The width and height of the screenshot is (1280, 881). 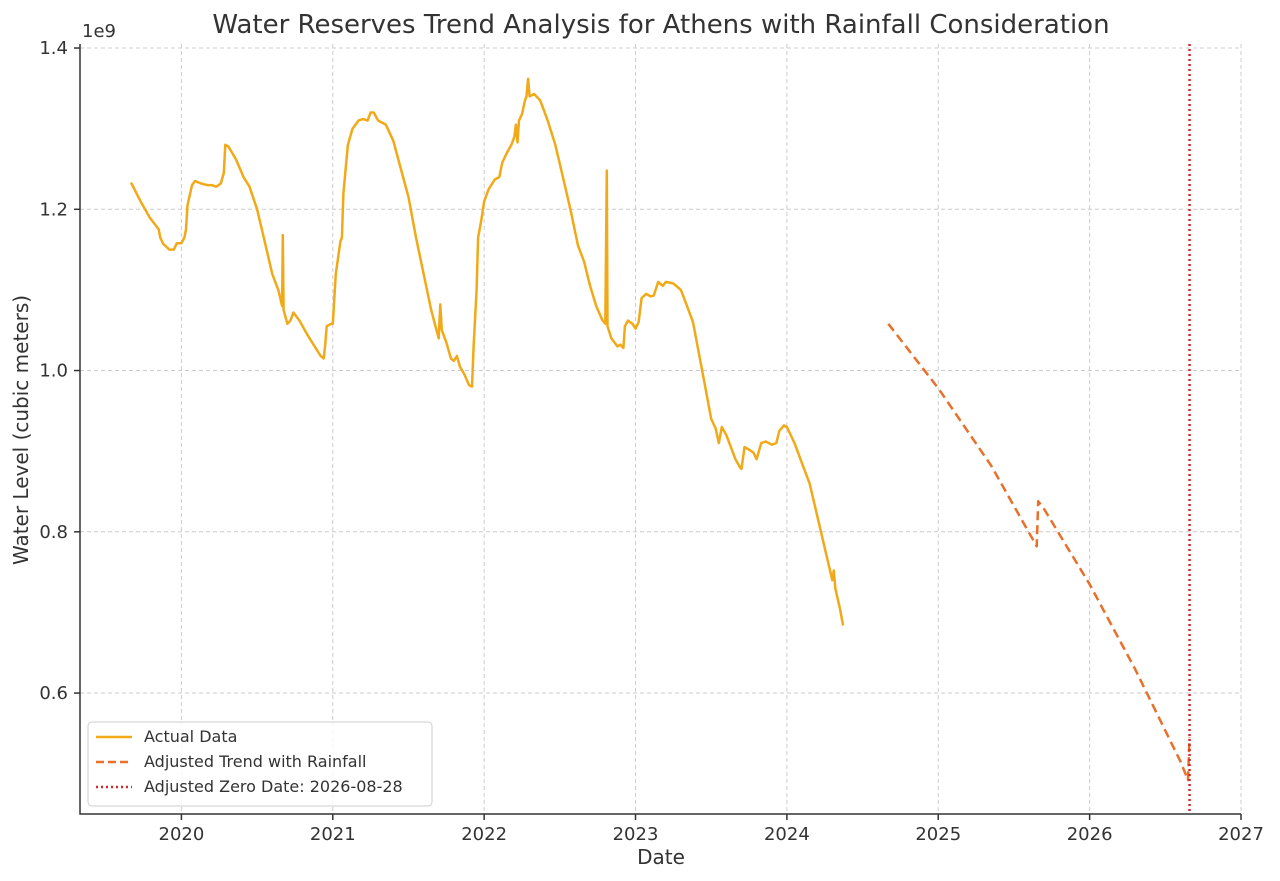 I want to click on legend-label-actual: Actual Data, so click(x=190, y=736).